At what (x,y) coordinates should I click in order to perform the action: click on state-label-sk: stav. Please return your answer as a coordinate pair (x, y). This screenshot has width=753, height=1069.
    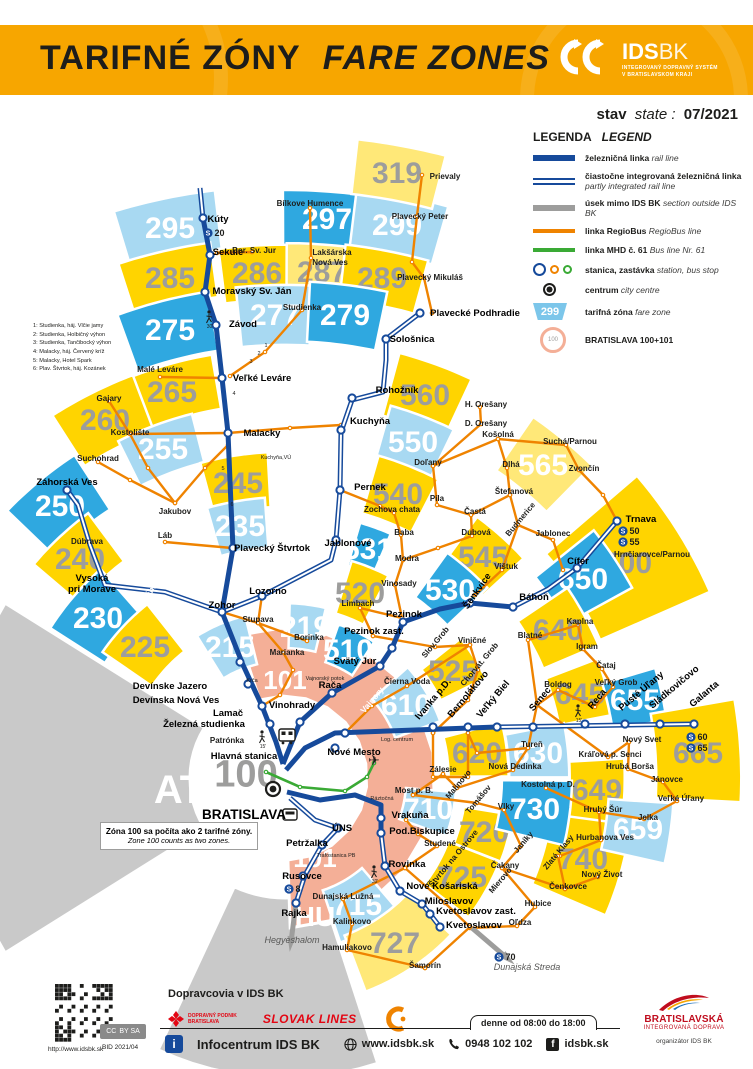
    Looking at the image, I should click on (611, 114).